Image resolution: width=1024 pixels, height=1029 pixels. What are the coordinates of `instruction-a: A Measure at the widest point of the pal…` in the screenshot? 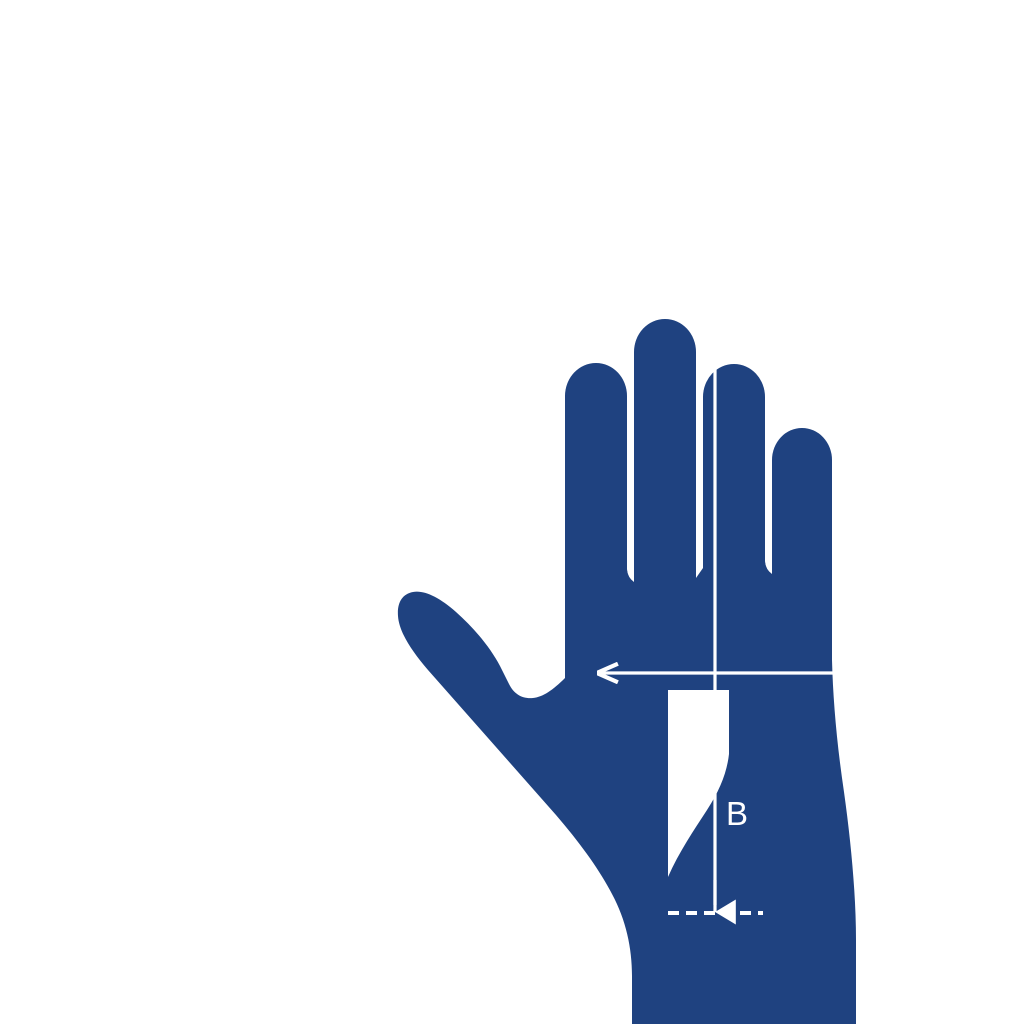 It's located at (430, 355).